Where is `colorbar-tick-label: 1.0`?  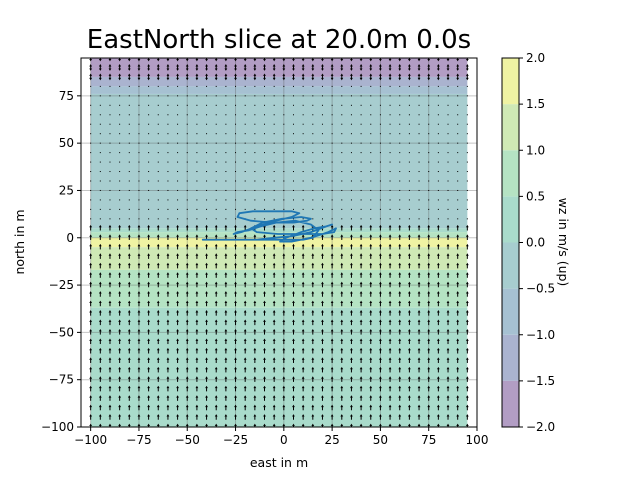
colorbar-tick-label: 1.0 is located at coordinates (535, 150).